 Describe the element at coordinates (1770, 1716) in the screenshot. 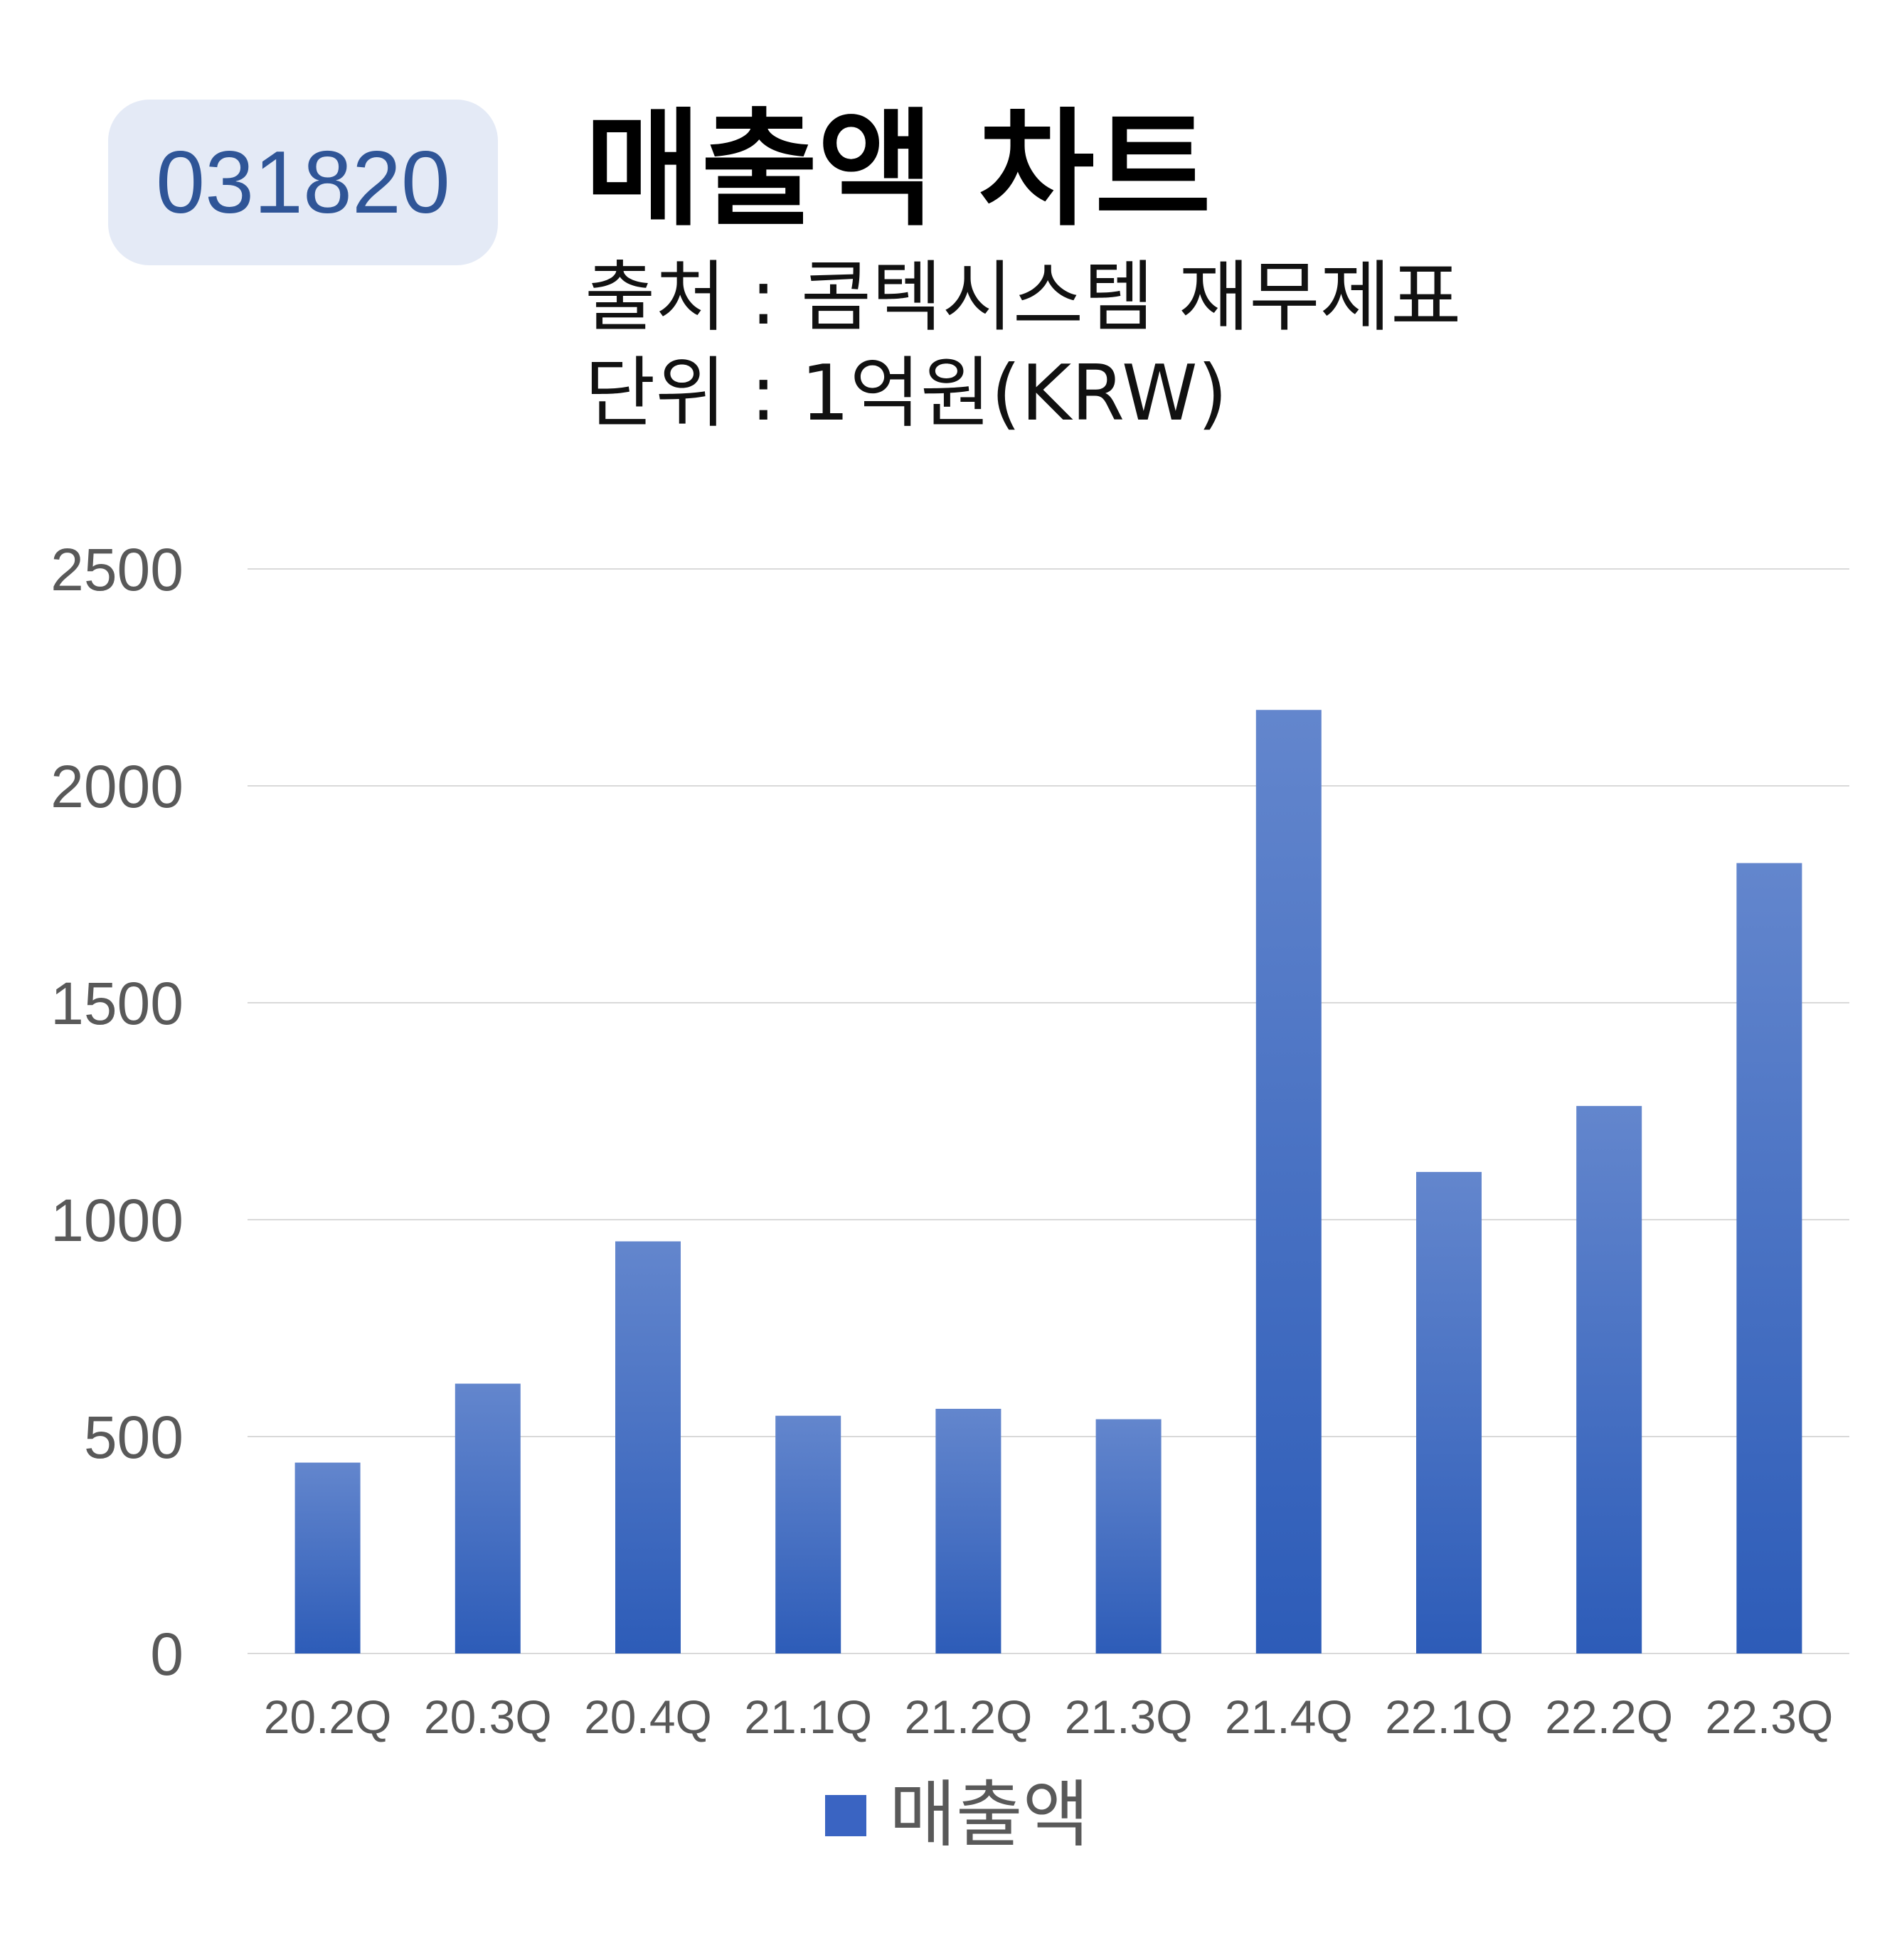

I see `x-tick-label: 22.3Q` at that location.